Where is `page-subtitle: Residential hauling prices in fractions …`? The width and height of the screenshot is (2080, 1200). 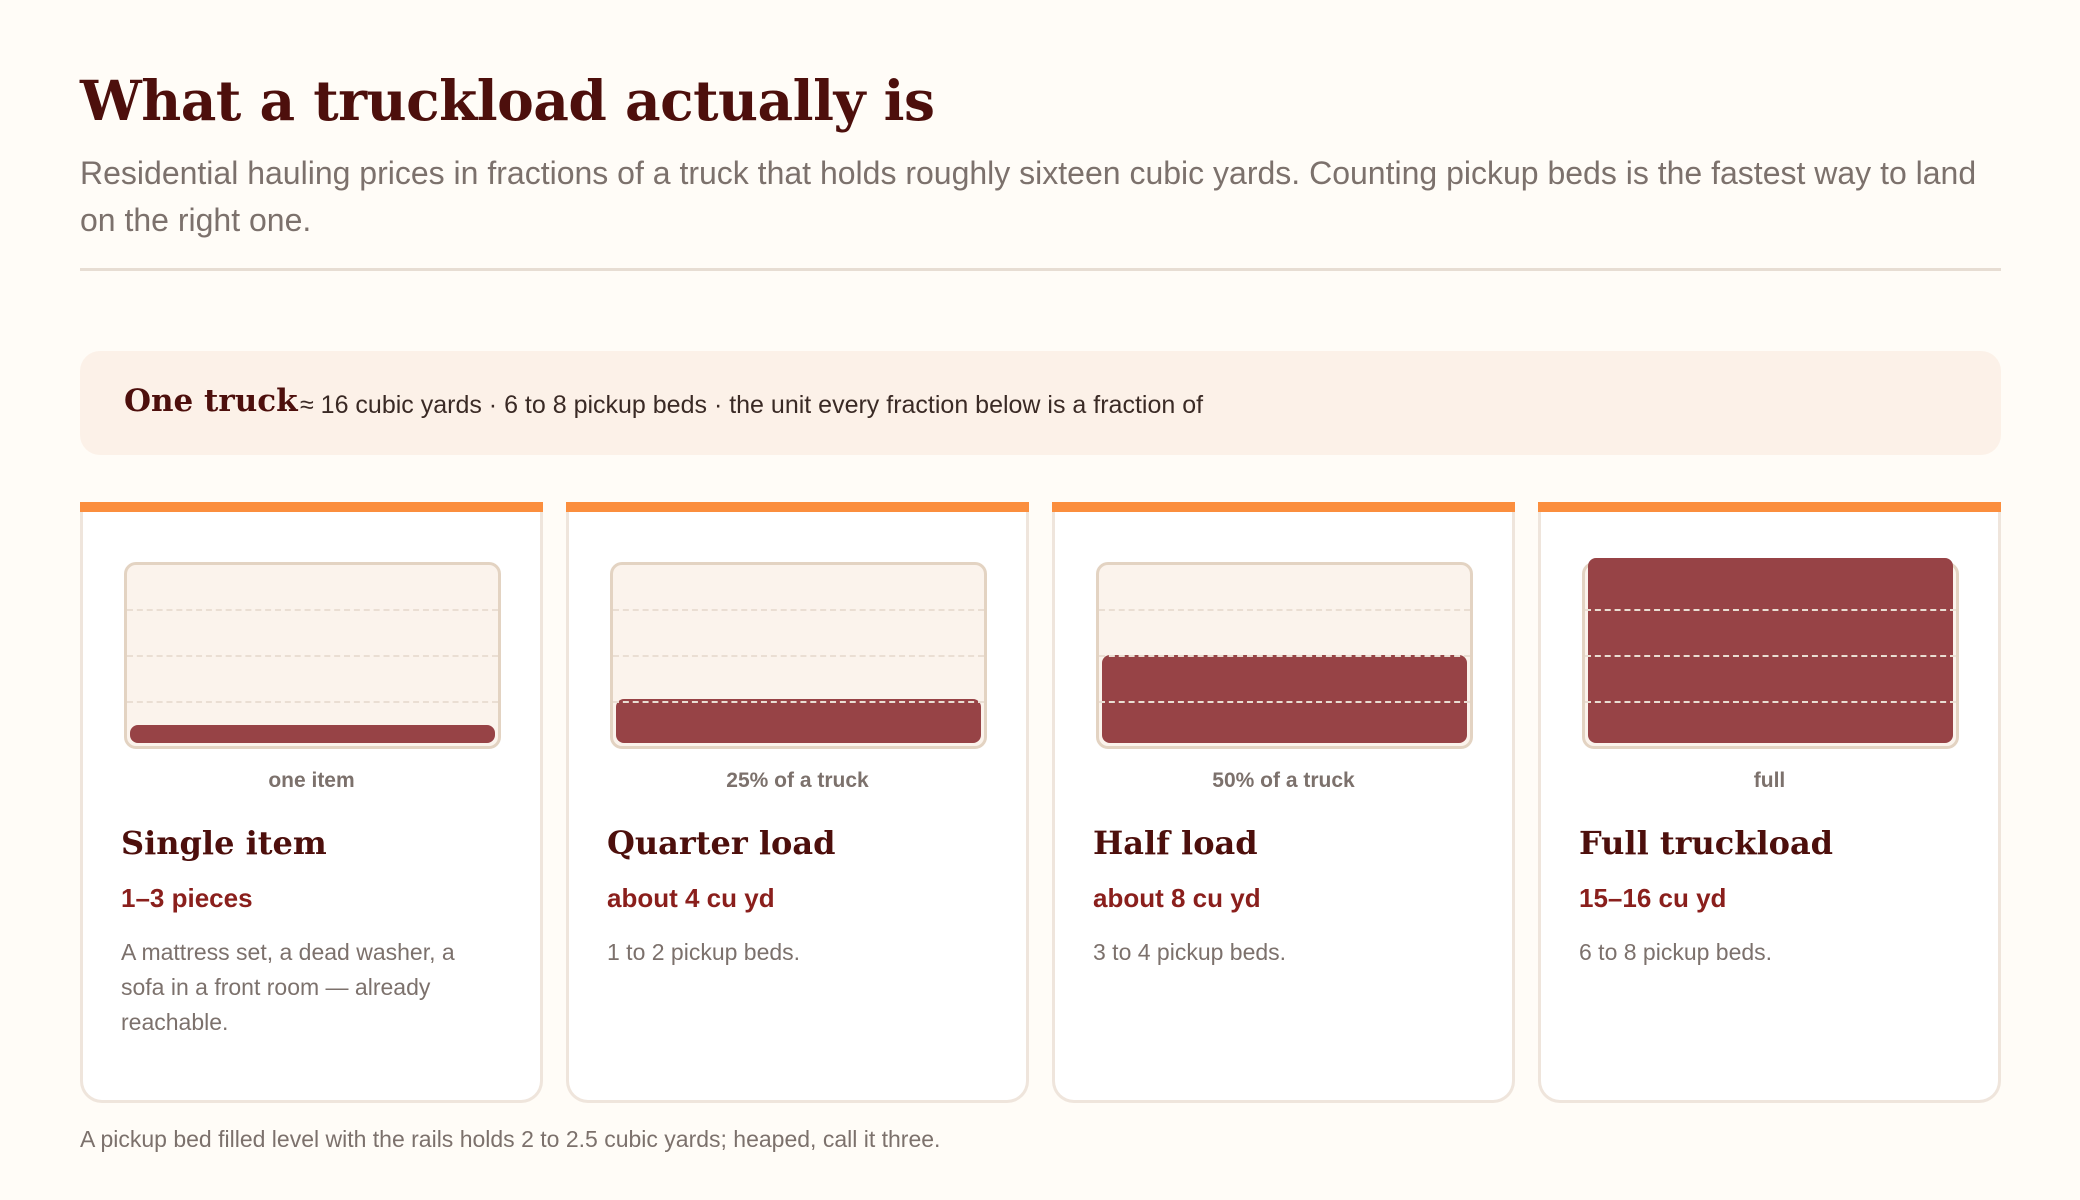 page-subtitle: Residential hauling prices in fractions … is located at coordinates (1028, 196).